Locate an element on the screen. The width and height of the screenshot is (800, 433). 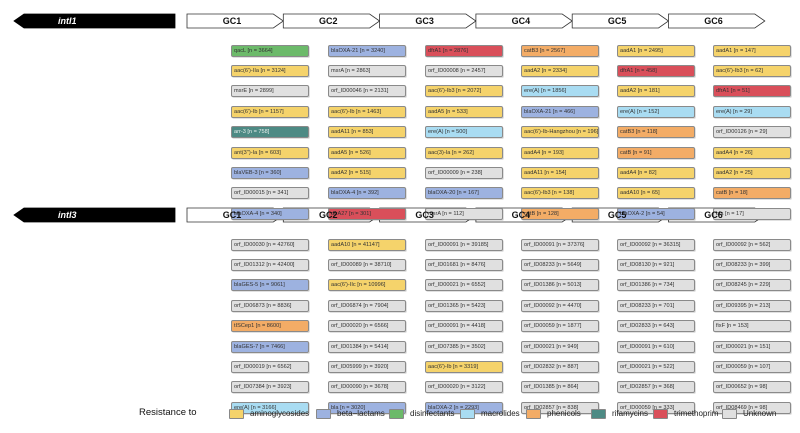
gene-box: aadA2 [n = 25] is located at coordinates (752, 172).